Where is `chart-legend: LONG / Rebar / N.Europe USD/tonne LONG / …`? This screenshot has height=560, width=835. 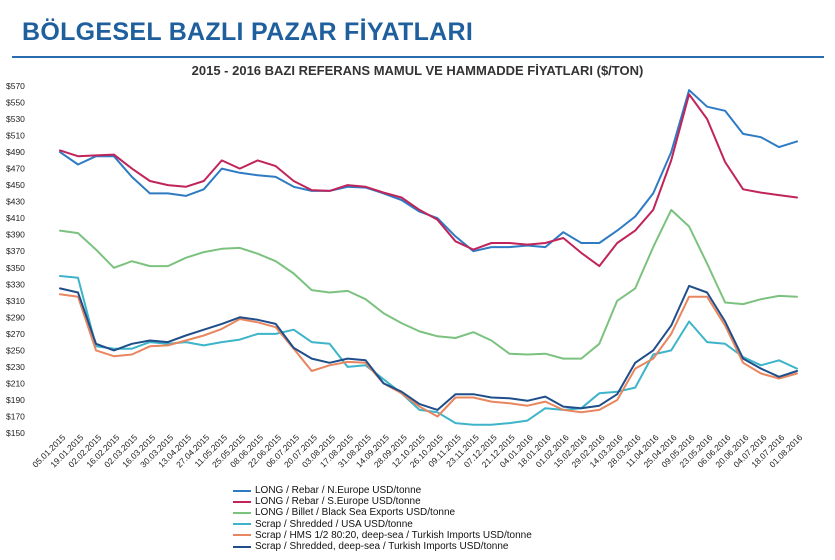 chart-legend: LONG / Rebar / N.Europe USD/tonne LONG / … is located at coordinates (382, 518).